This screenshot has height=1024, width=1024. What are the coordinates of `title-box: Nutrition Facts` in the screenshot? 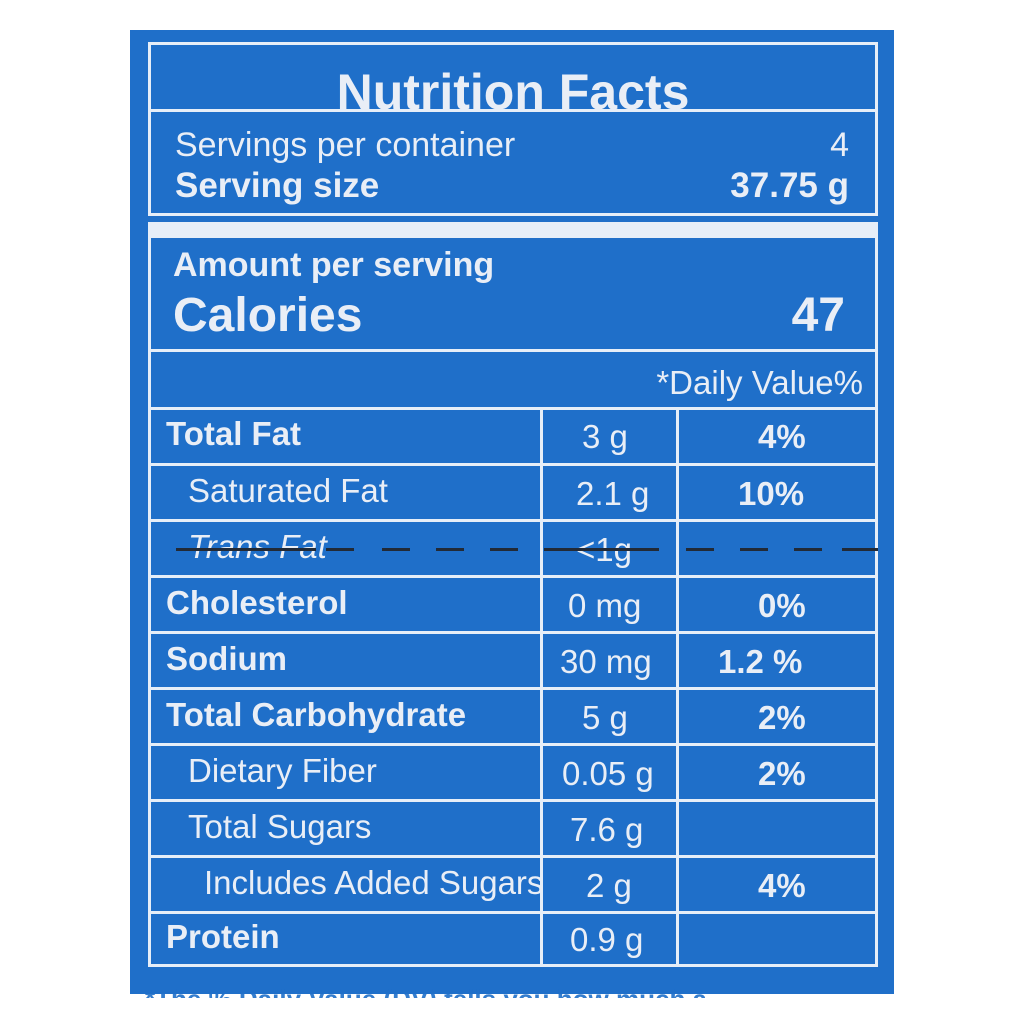 It's located at (513, 79).